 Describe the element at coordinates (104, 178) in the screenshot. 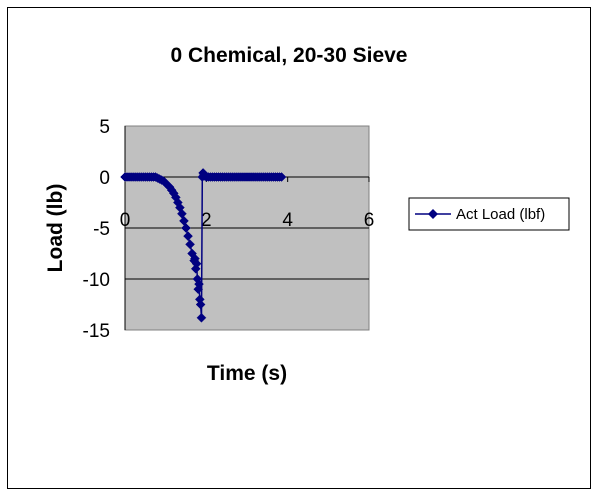

I see `y-tick-label-1: 0` at that location.